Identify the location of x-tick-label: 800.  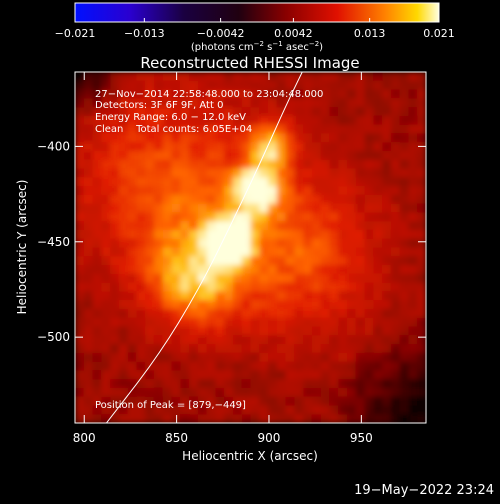
(84, 438).